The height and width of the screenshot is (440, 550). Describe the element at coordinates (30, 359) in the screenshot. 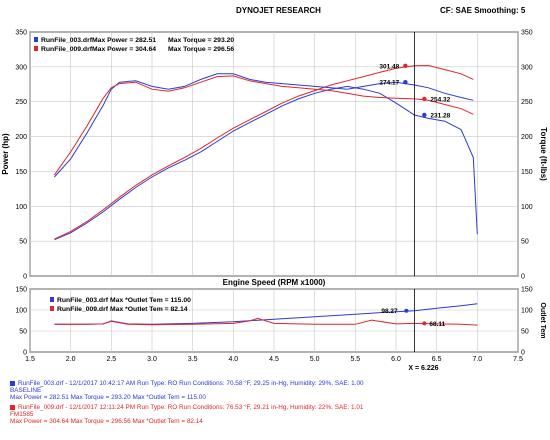

I see `xtick-label: 1.5` at that location.